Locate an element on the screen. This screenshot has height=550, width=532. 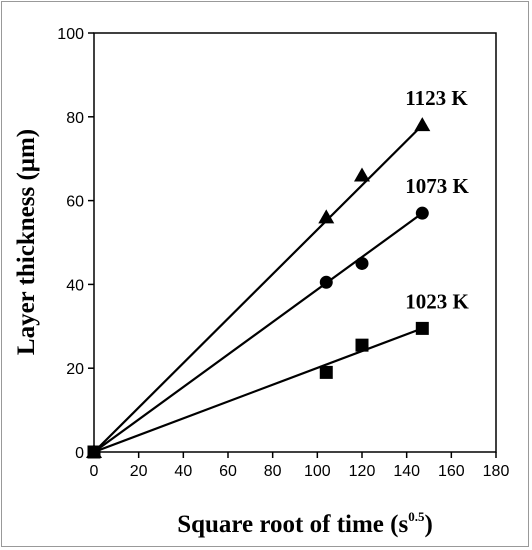
y-tick-label: 100 is located at coordinates (70, 34).